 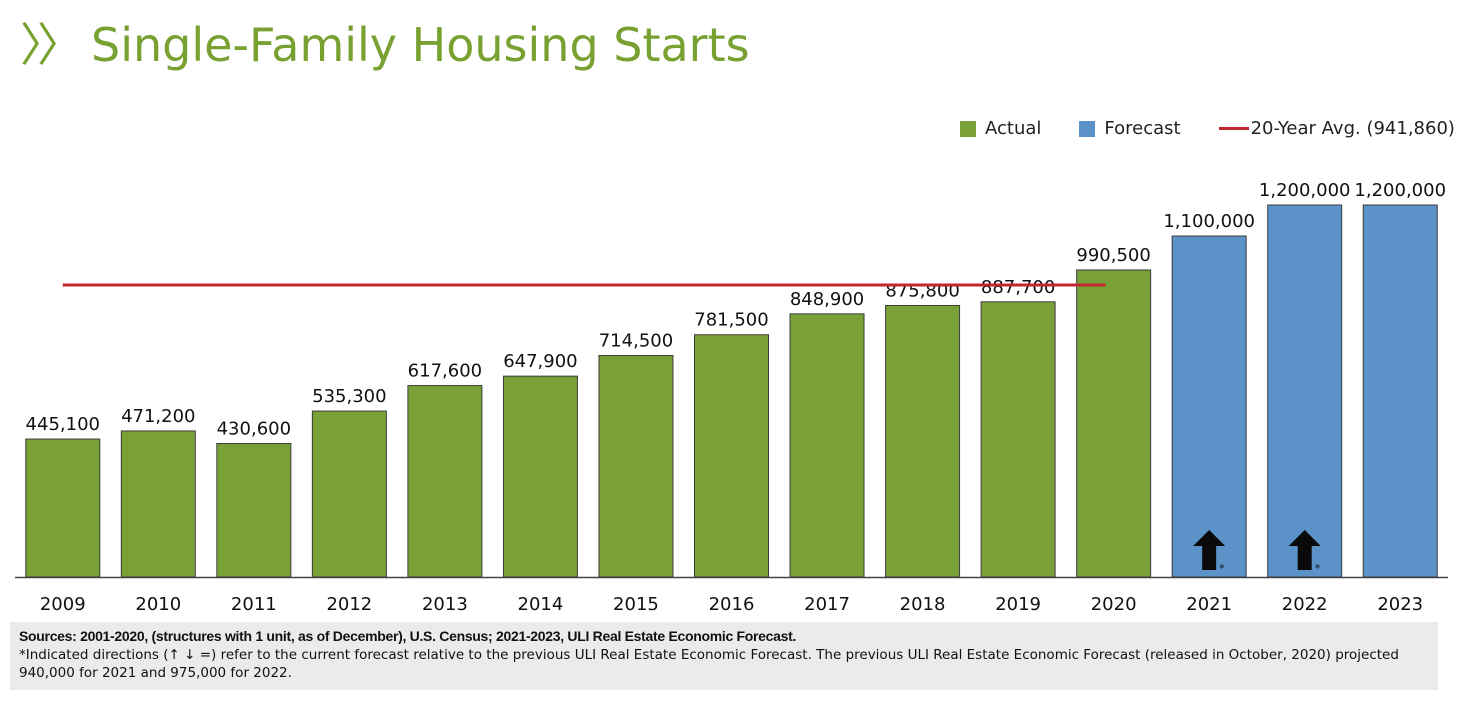 What do you see at coordinates (1142, 128) in the screenshot?
I see `legend-label-forecast: Forecast` at bounding box center [1142, 128].